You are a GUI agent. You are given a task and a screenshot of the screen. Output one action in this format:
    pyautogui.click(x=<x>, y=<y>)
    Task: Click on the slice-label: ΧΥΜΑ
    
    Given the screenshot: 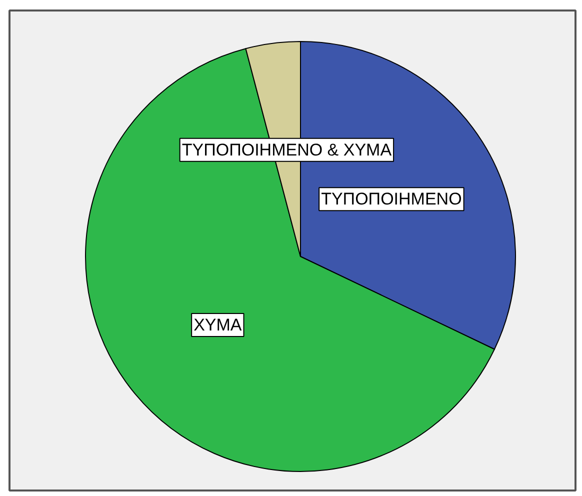 What is the action you would take?
    pyautogui.click(x=218, y=325)
    